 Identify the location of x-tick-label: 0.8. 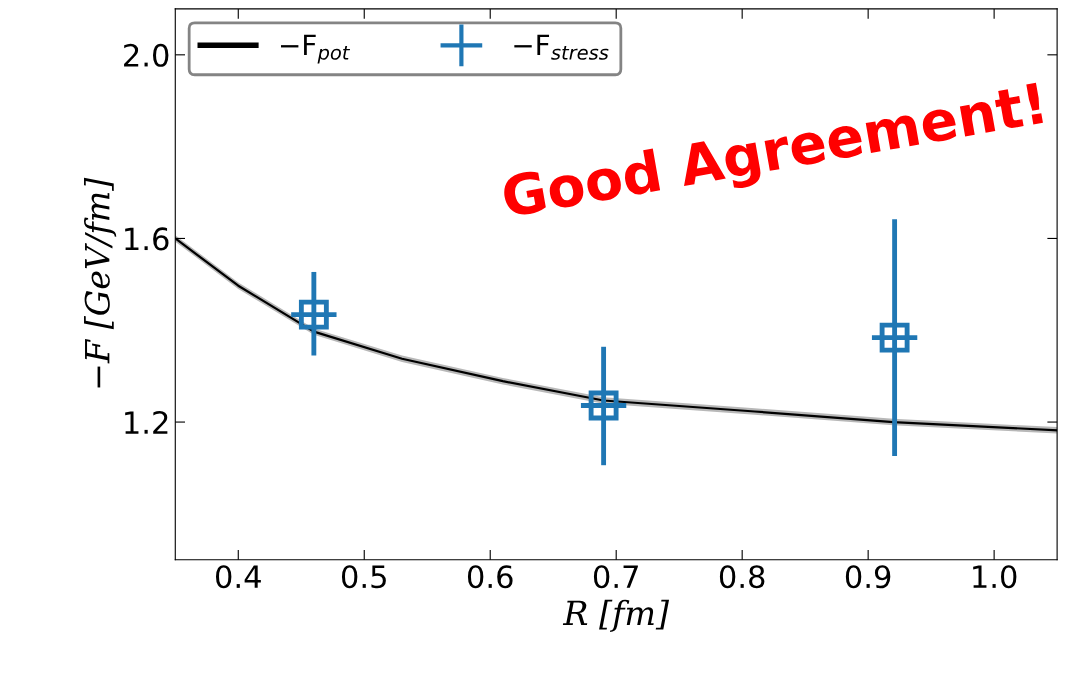
(742, 577).